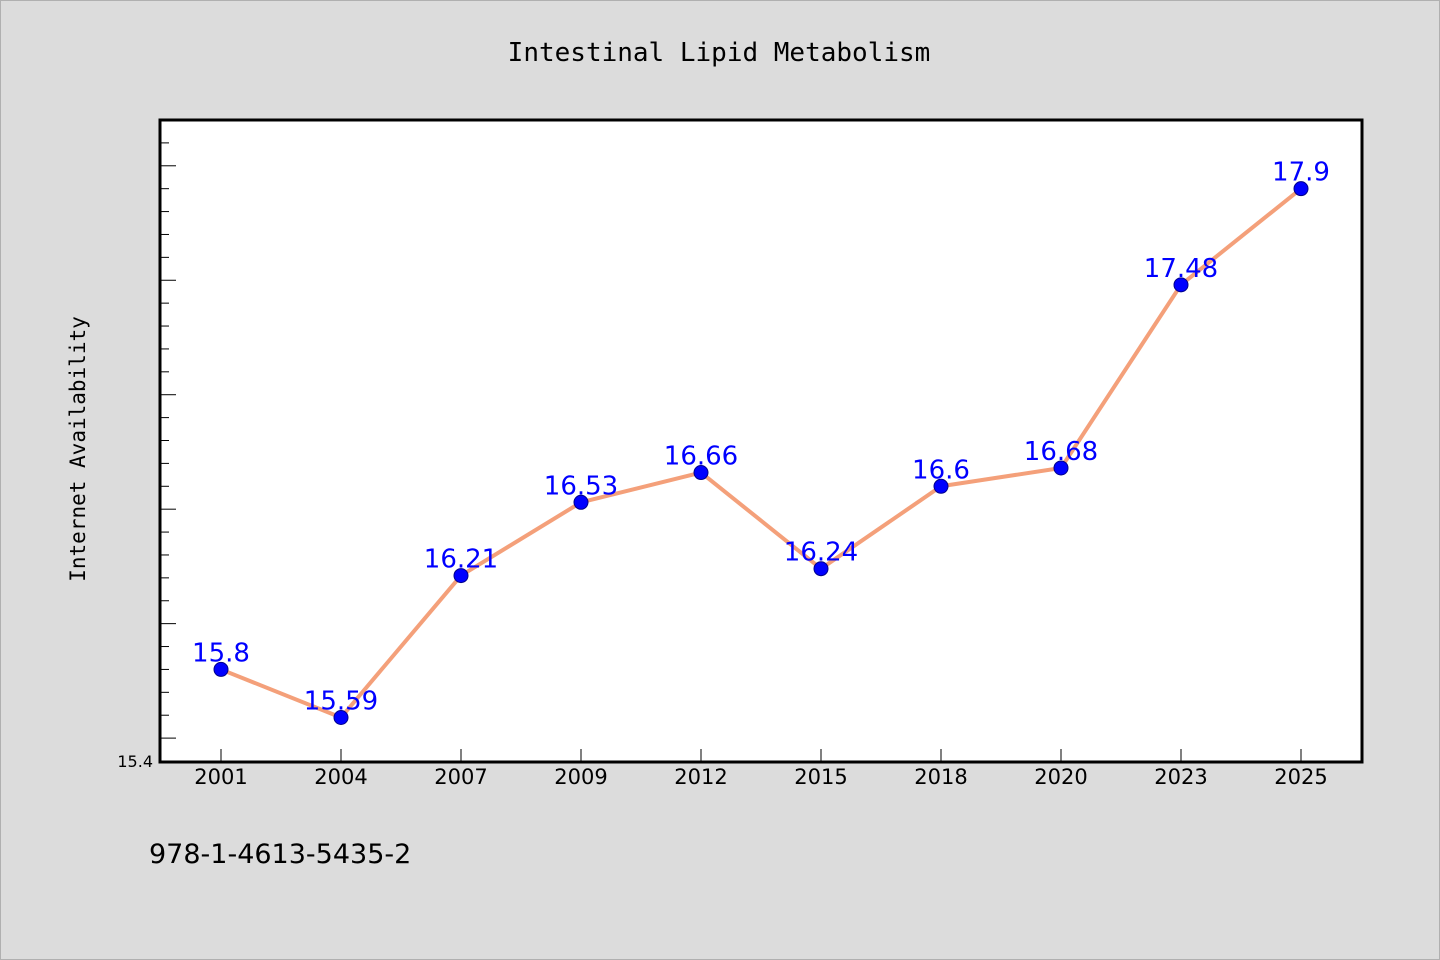 This screenshot has height=960, width=1440. What do you see at coordinates (940, 777) in the screenshot?
I see `x-tick-label: 2018` at bounding box center [940, 777].